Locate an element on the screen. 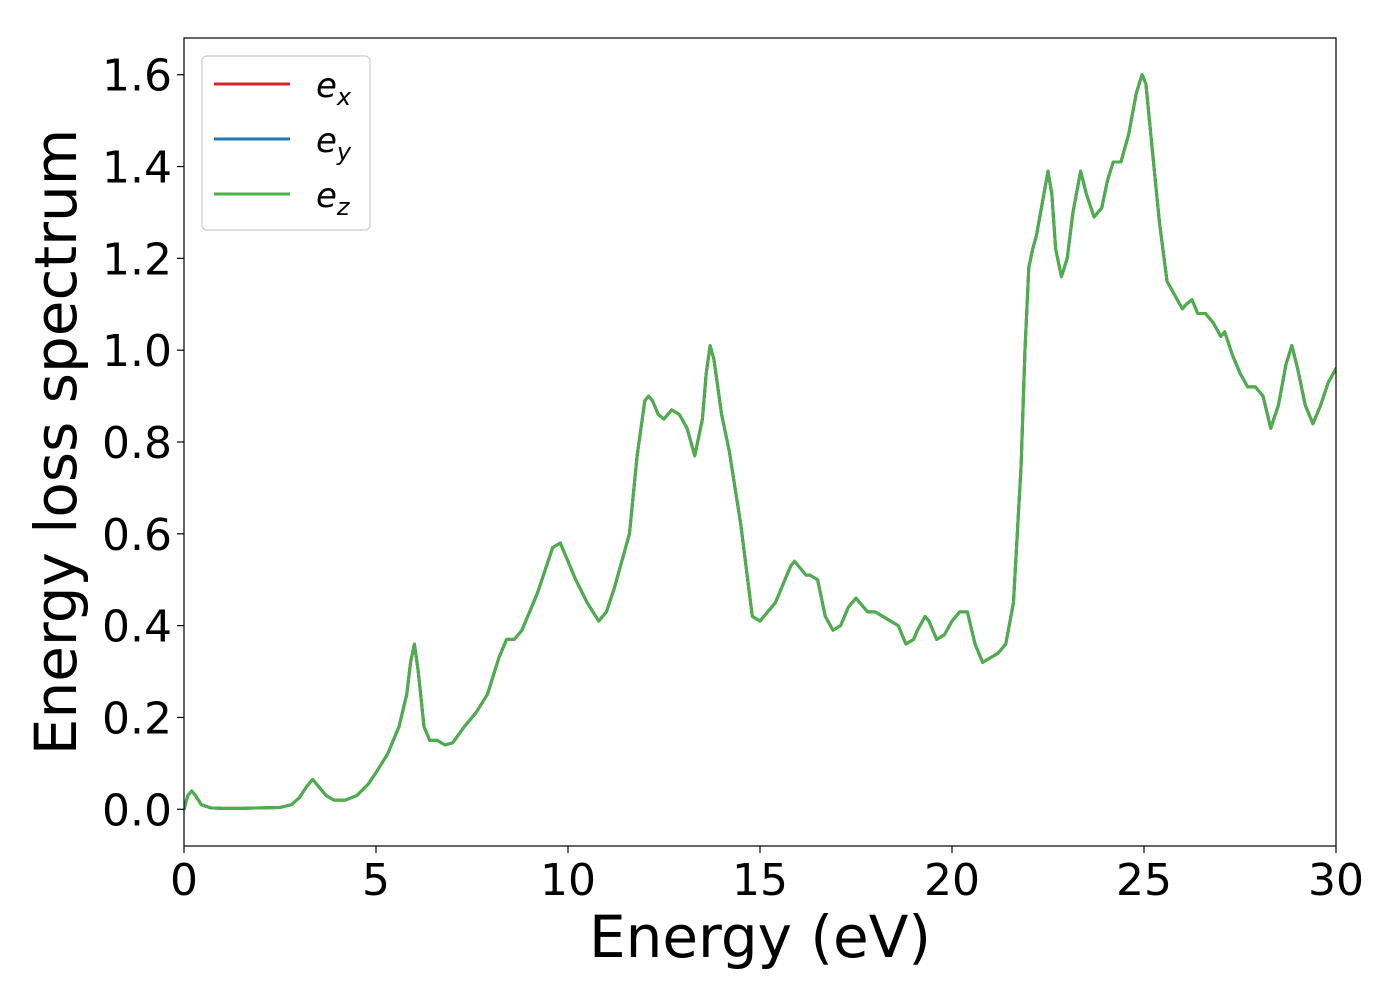 The image size is (1400, 1000). legend-label: ey is located at coordinates (334, 143).